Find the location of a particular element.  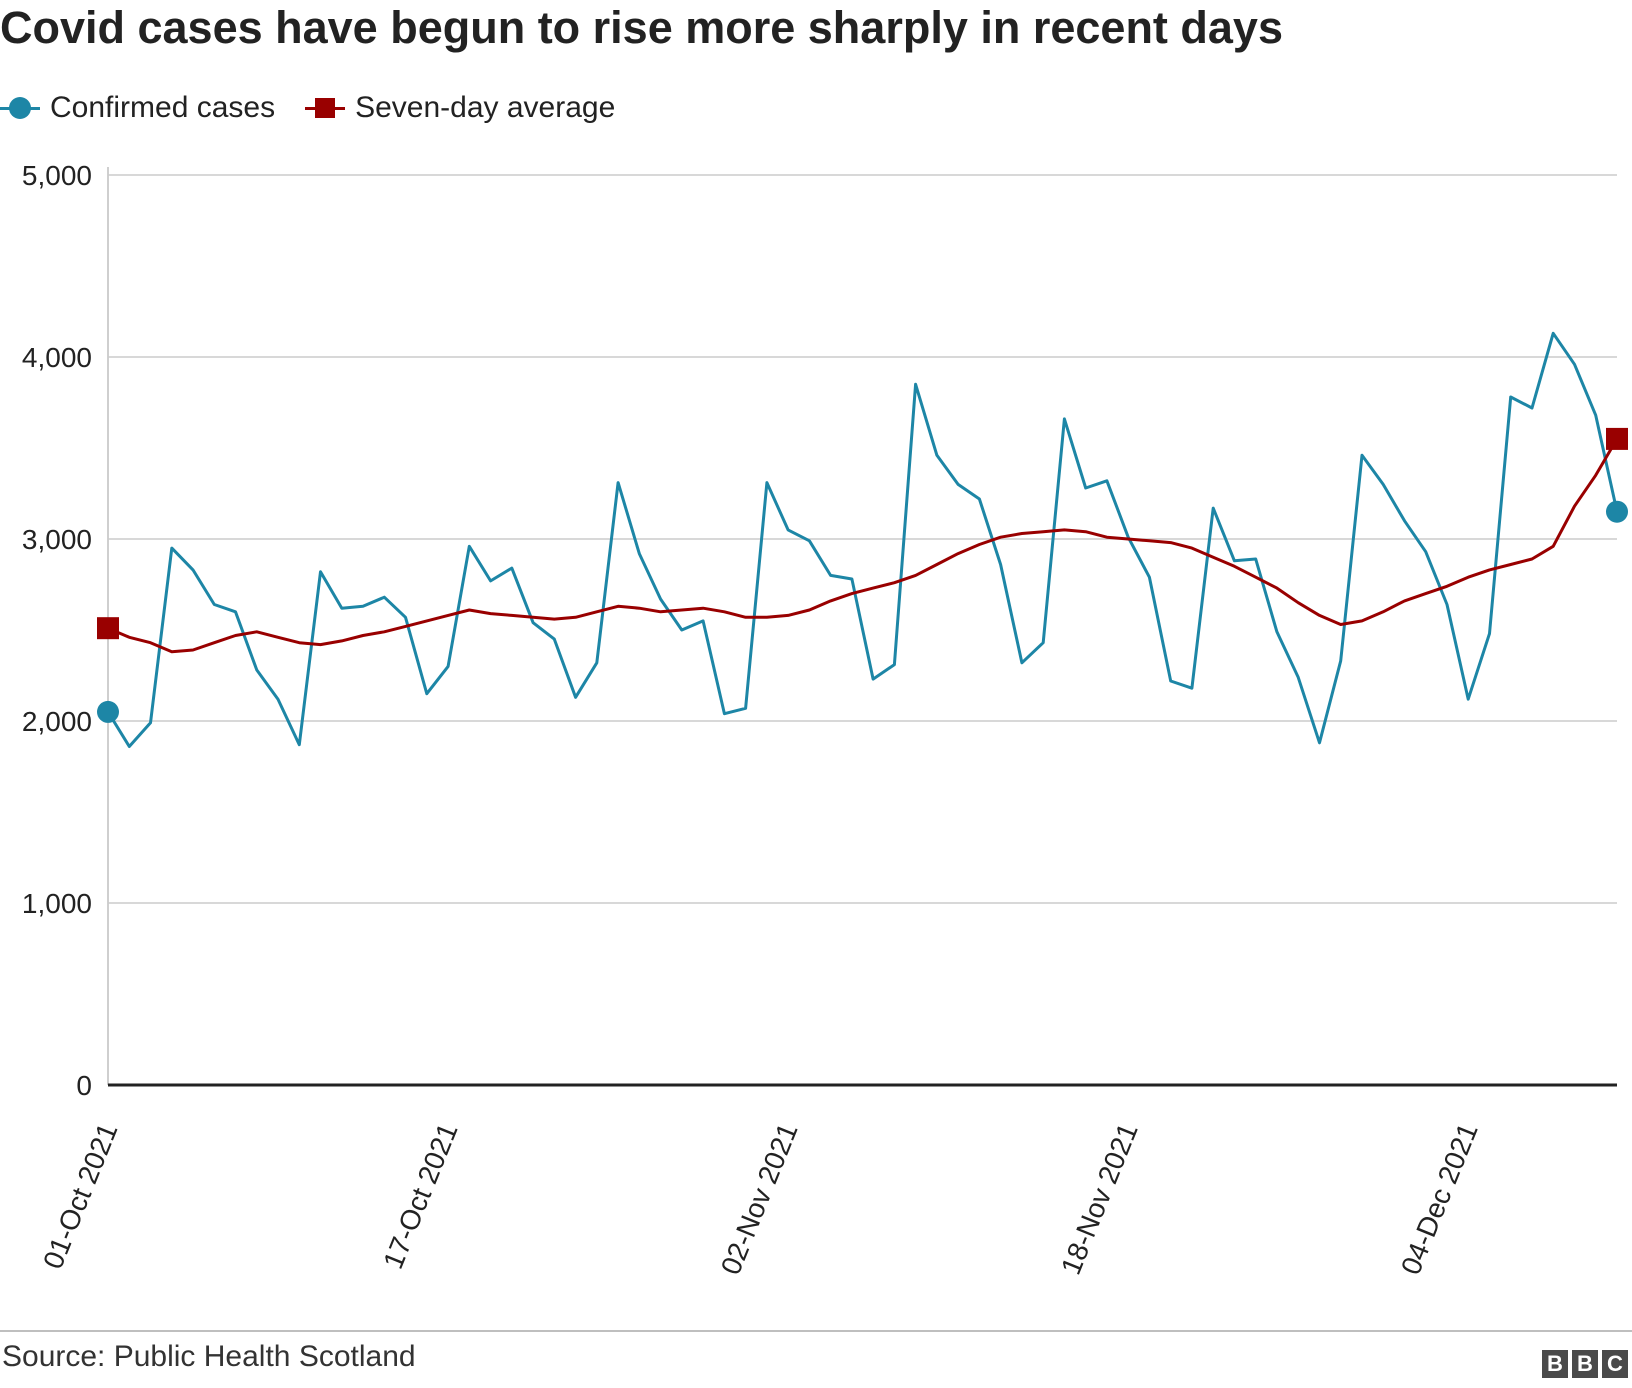

y-tick-label: 2,000 is located at coordinates (57, 721).